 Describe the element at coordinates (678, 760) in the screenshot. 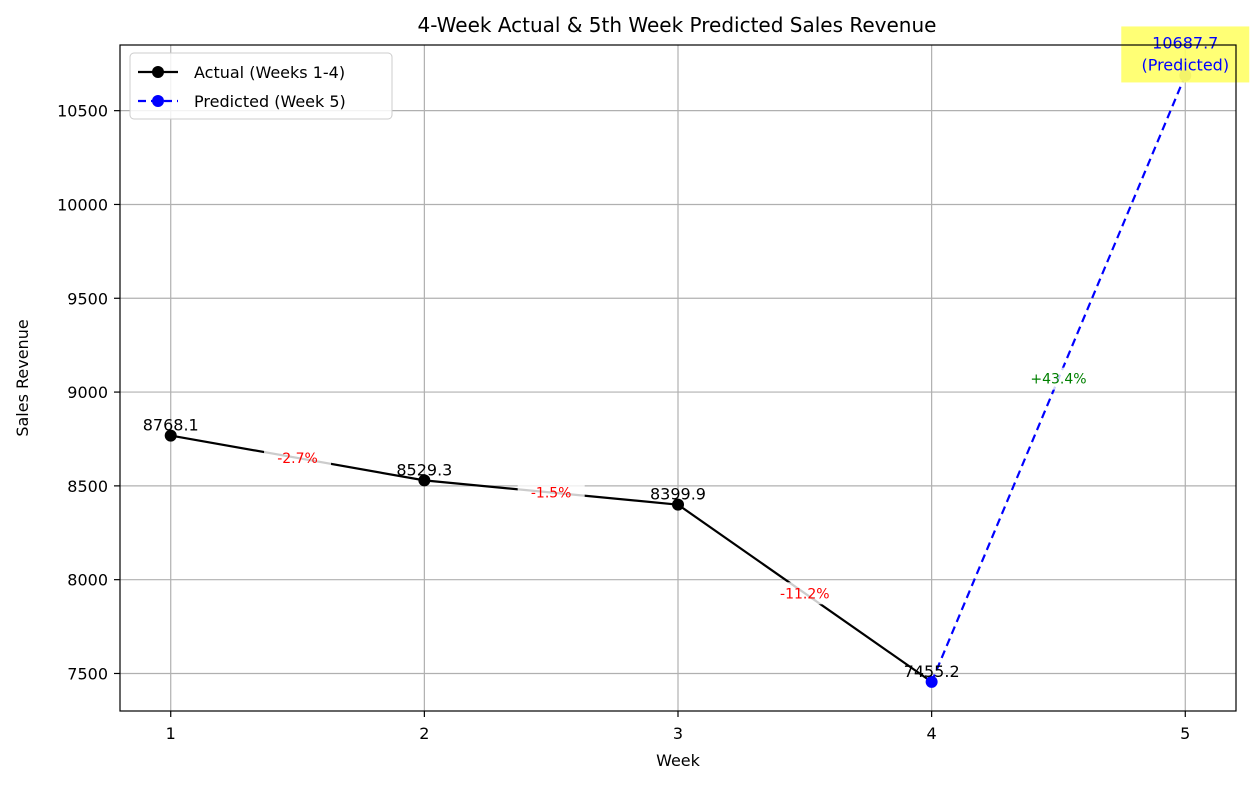

I see `x-axis-label: Week` at that location.